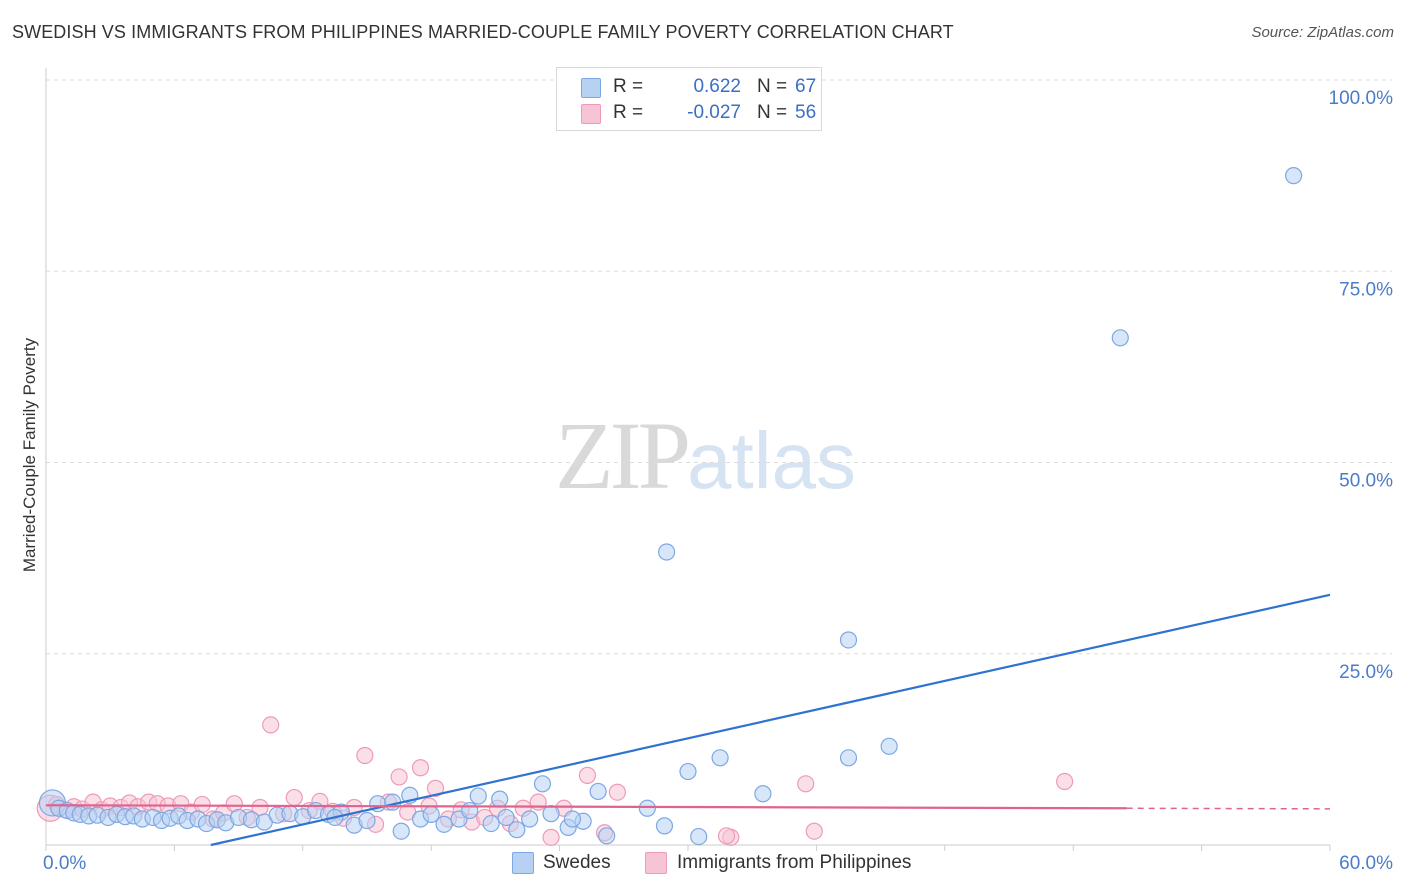  I want to click on bottom-legend-swatch-swedes, so click(523, 863).